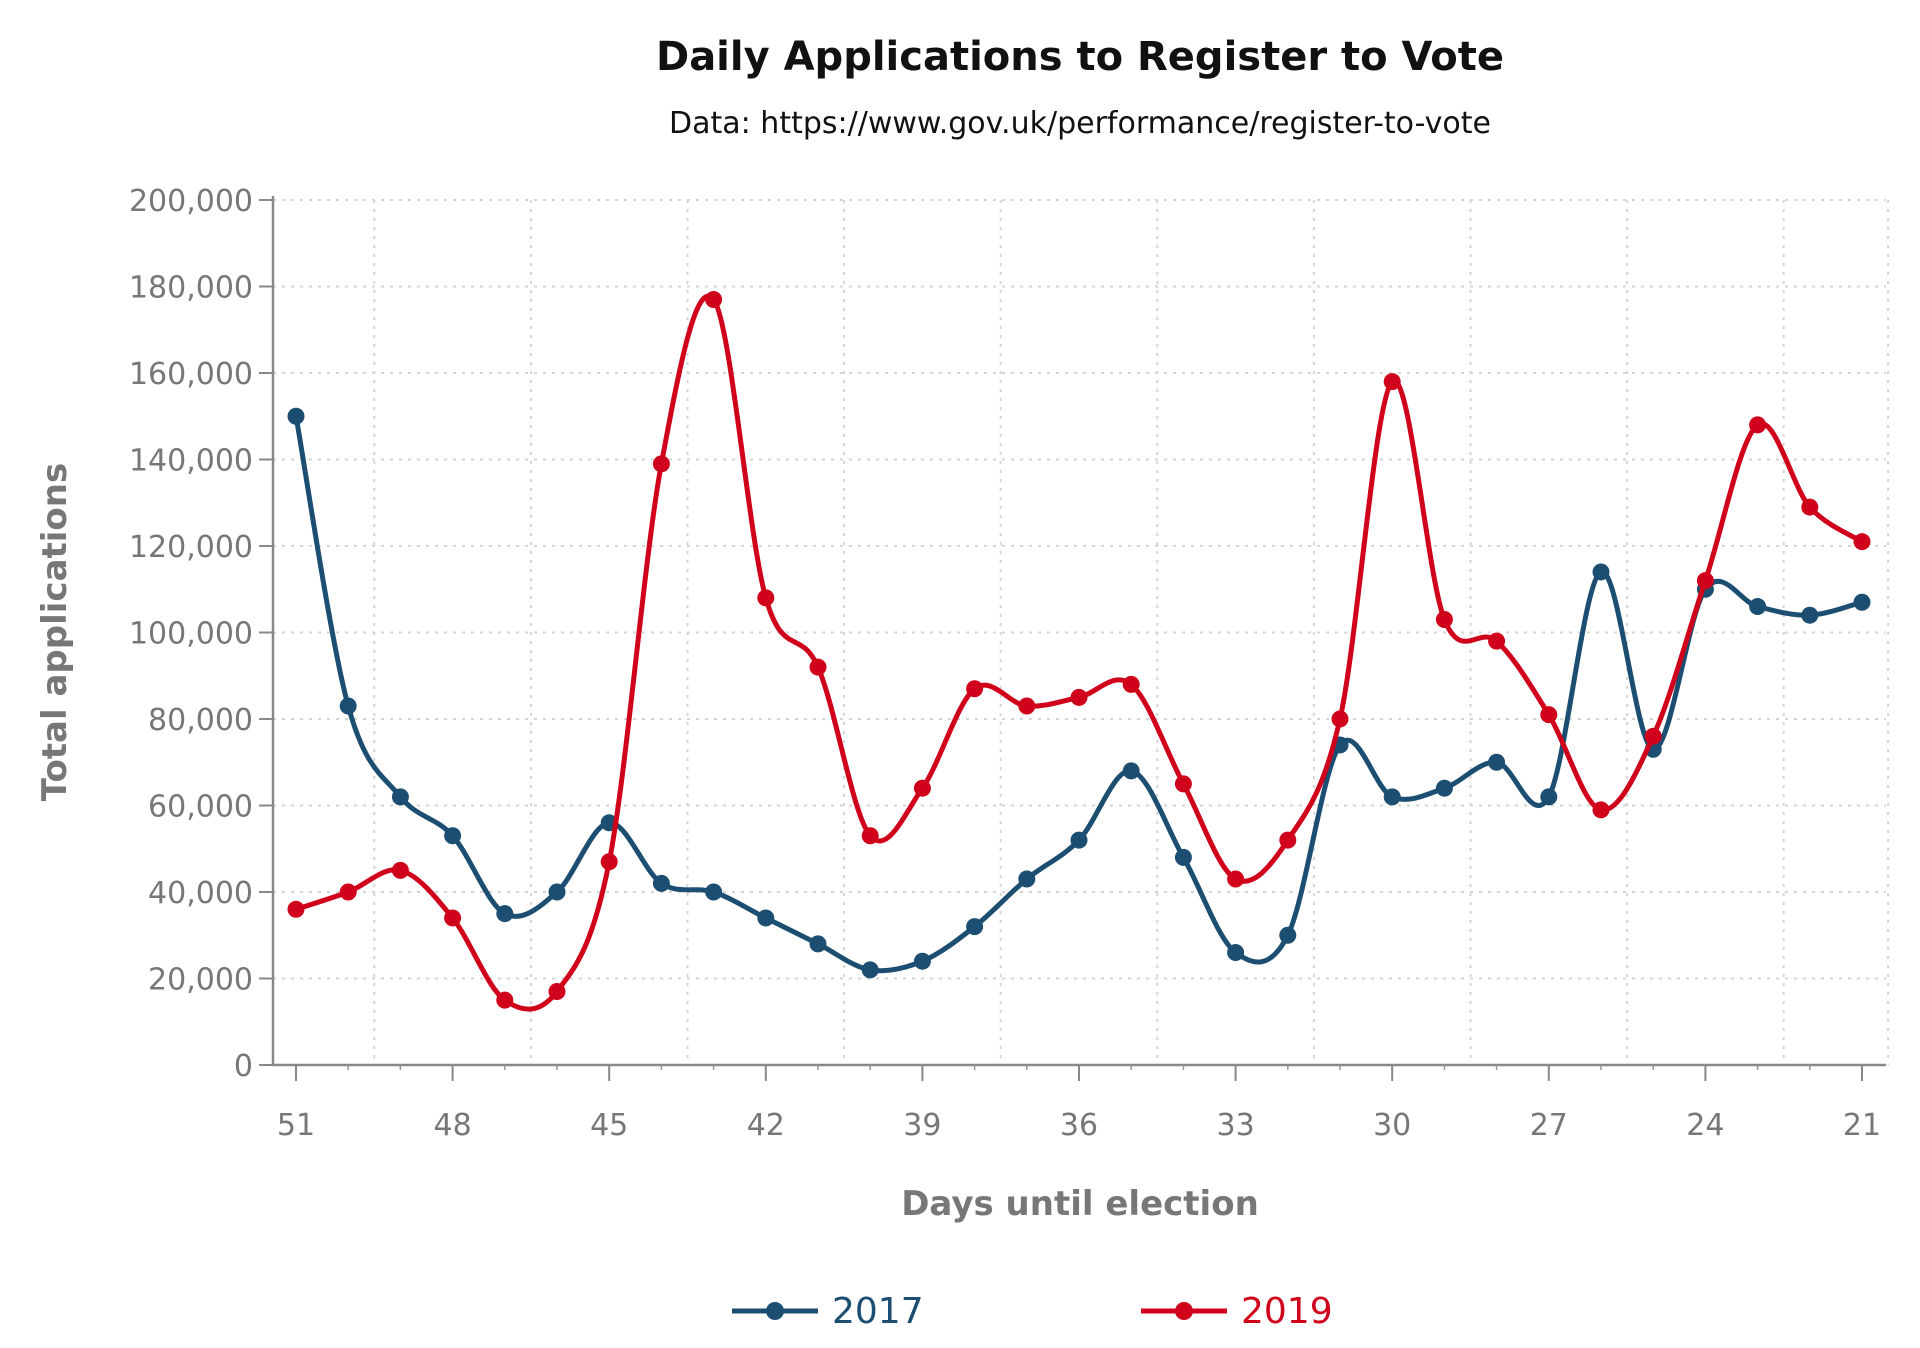 This screenshot has height=1348, width=1920. I want to click on x-tick-label: 45, so click(609, 1125).